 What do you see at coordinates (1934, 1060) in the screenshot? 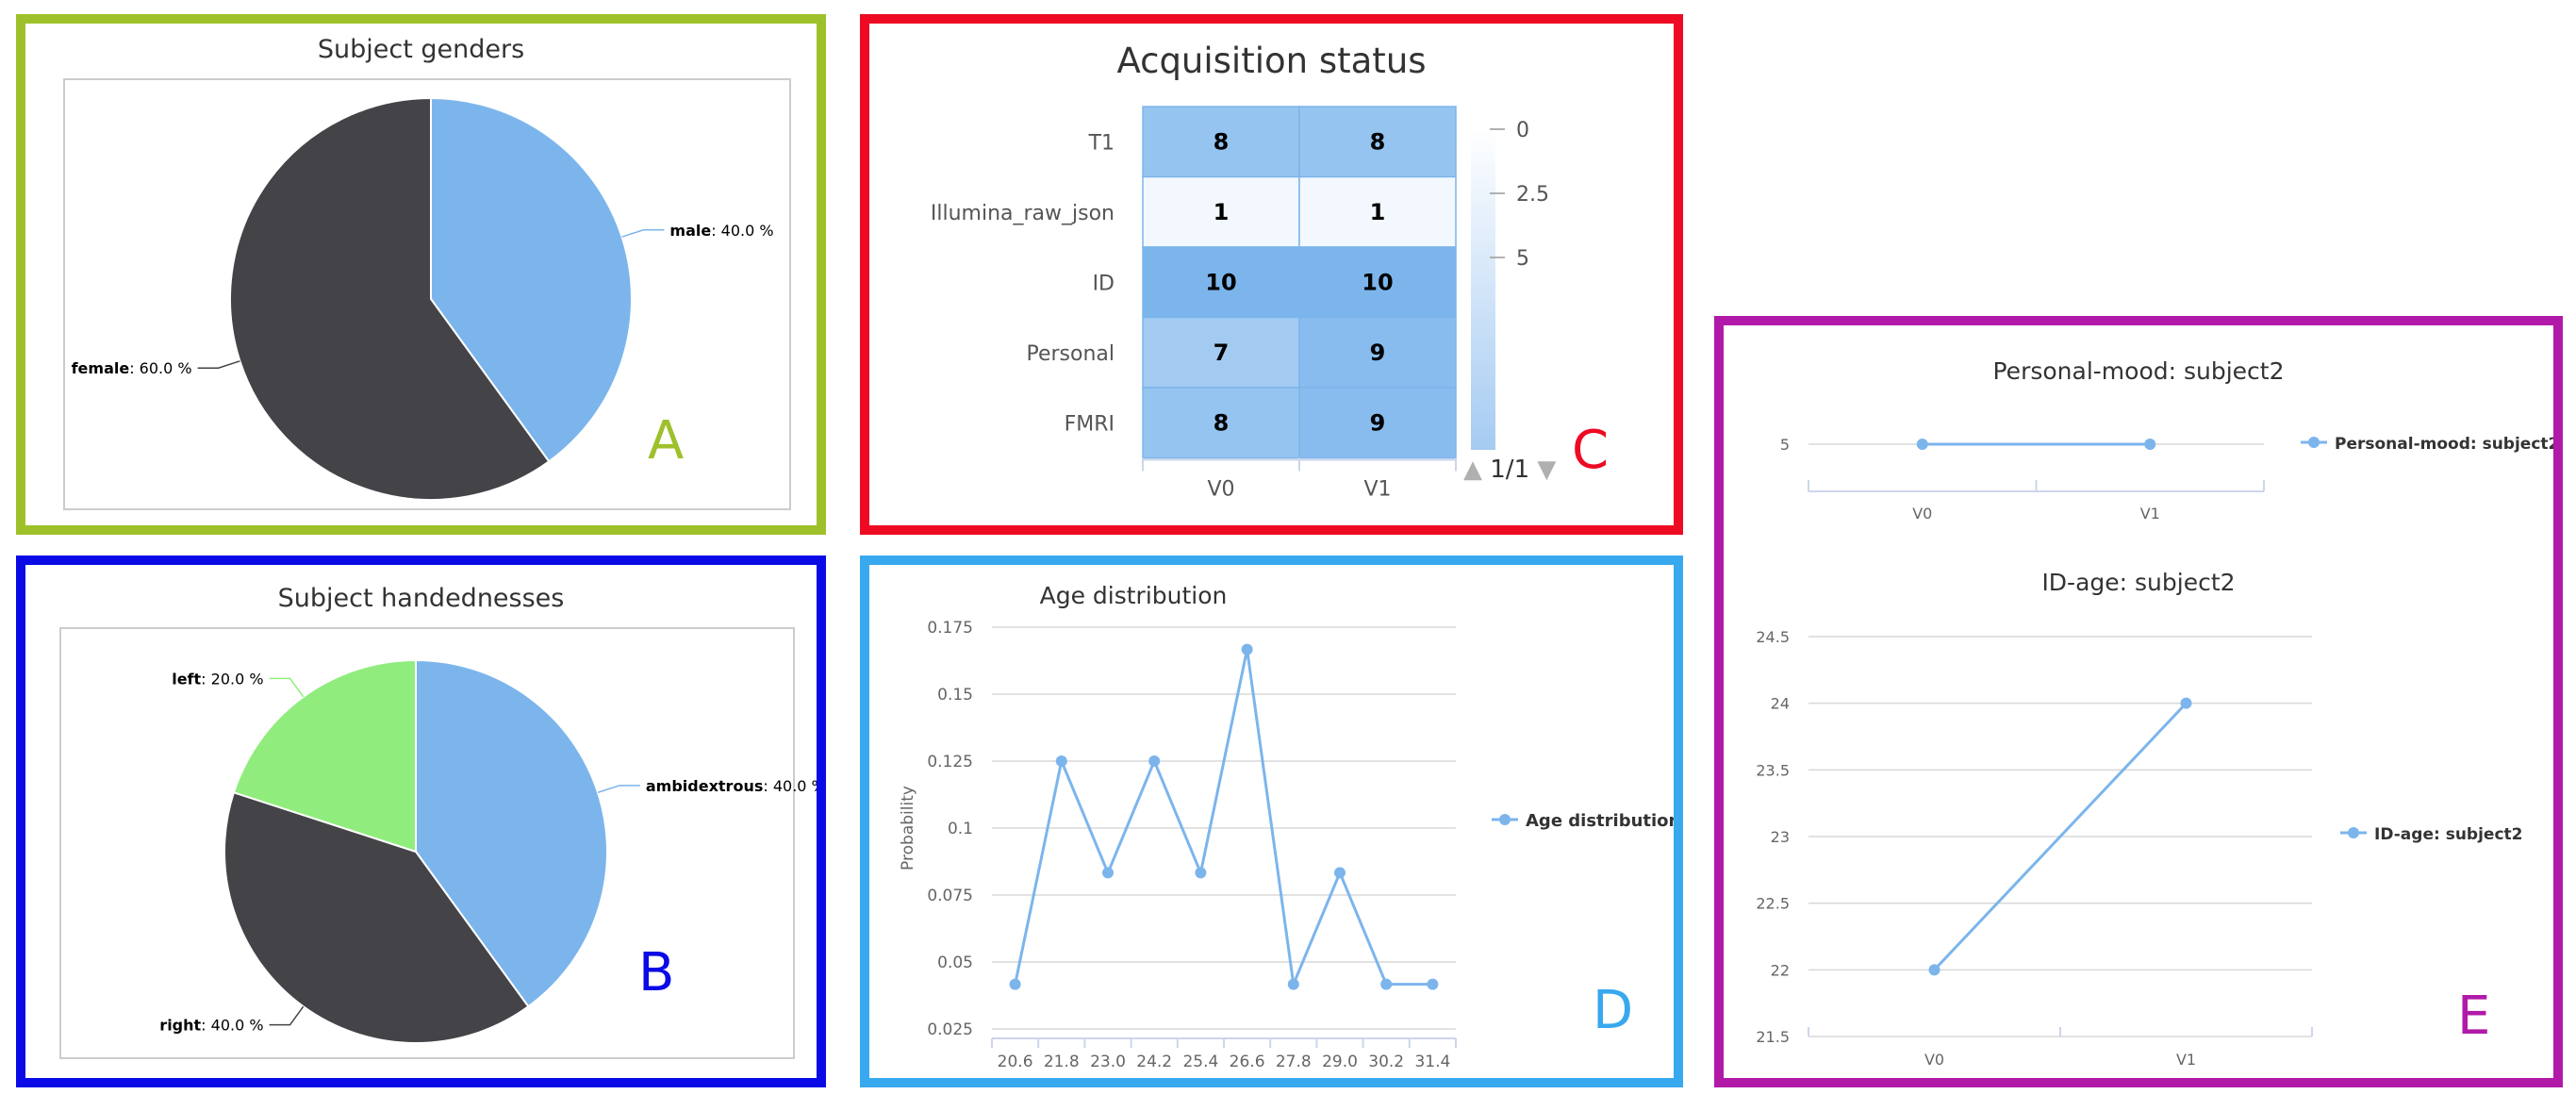
I see `x-tick-label: V0` at bounding box center [1934, 1060].